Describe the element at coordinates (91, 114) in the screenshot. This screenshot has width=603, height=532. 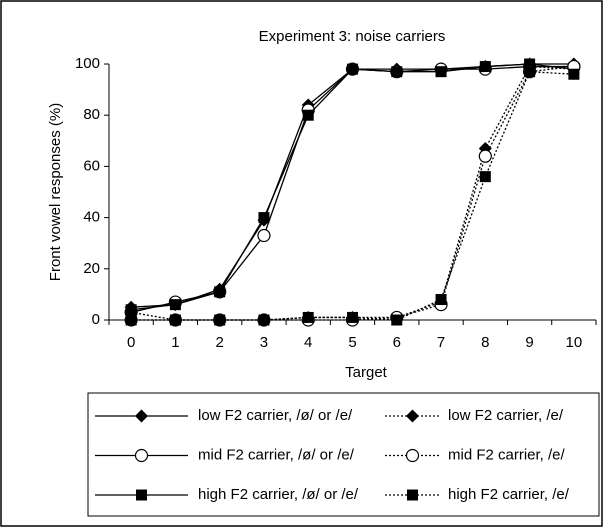
I see `y-tick-label: 80` at that location.